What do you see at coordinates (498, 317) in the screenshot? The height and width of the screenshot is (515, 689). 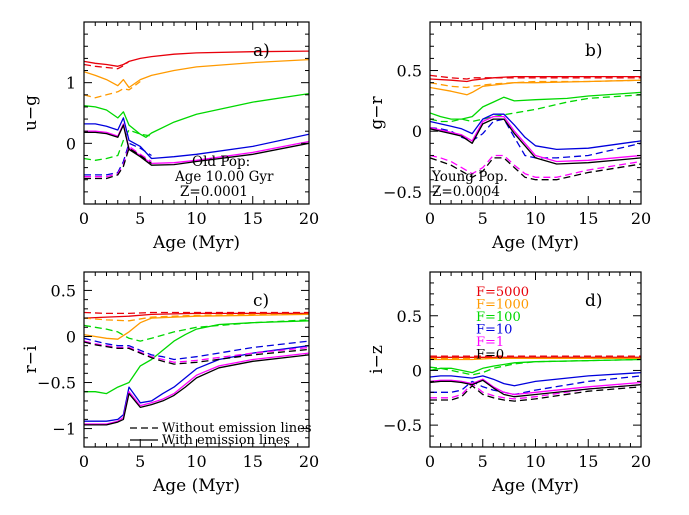 I see `legend-entry: F=100` at bounding box center [498, 317].